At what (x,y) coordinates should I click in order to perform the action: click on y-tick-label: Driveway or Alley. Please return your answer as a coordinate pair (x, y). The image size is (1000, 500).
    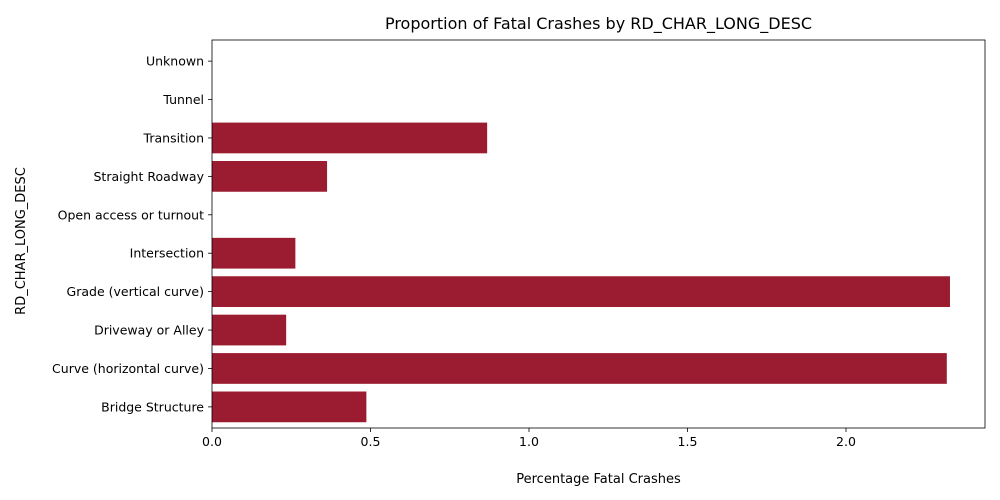
    Looking at the image, I should click on (149, 330).